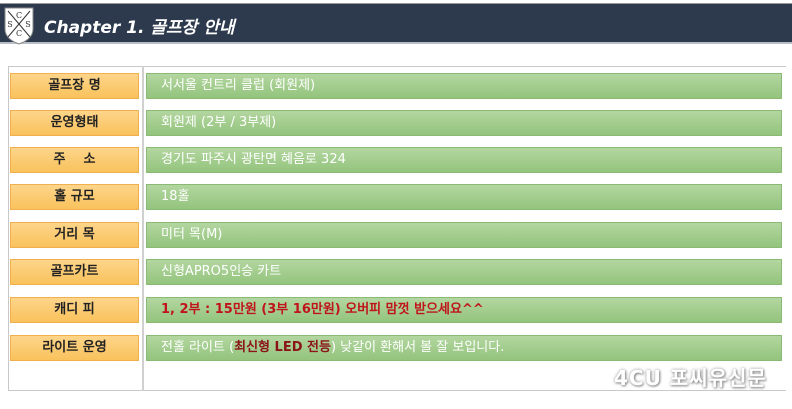 The image size is (792, 409). What do you see at coordinates (464, 86) in the screenshot?
I see `row-value: 서서울 컨트리 클럽 (회원제)` at bounding box center [464, 86].